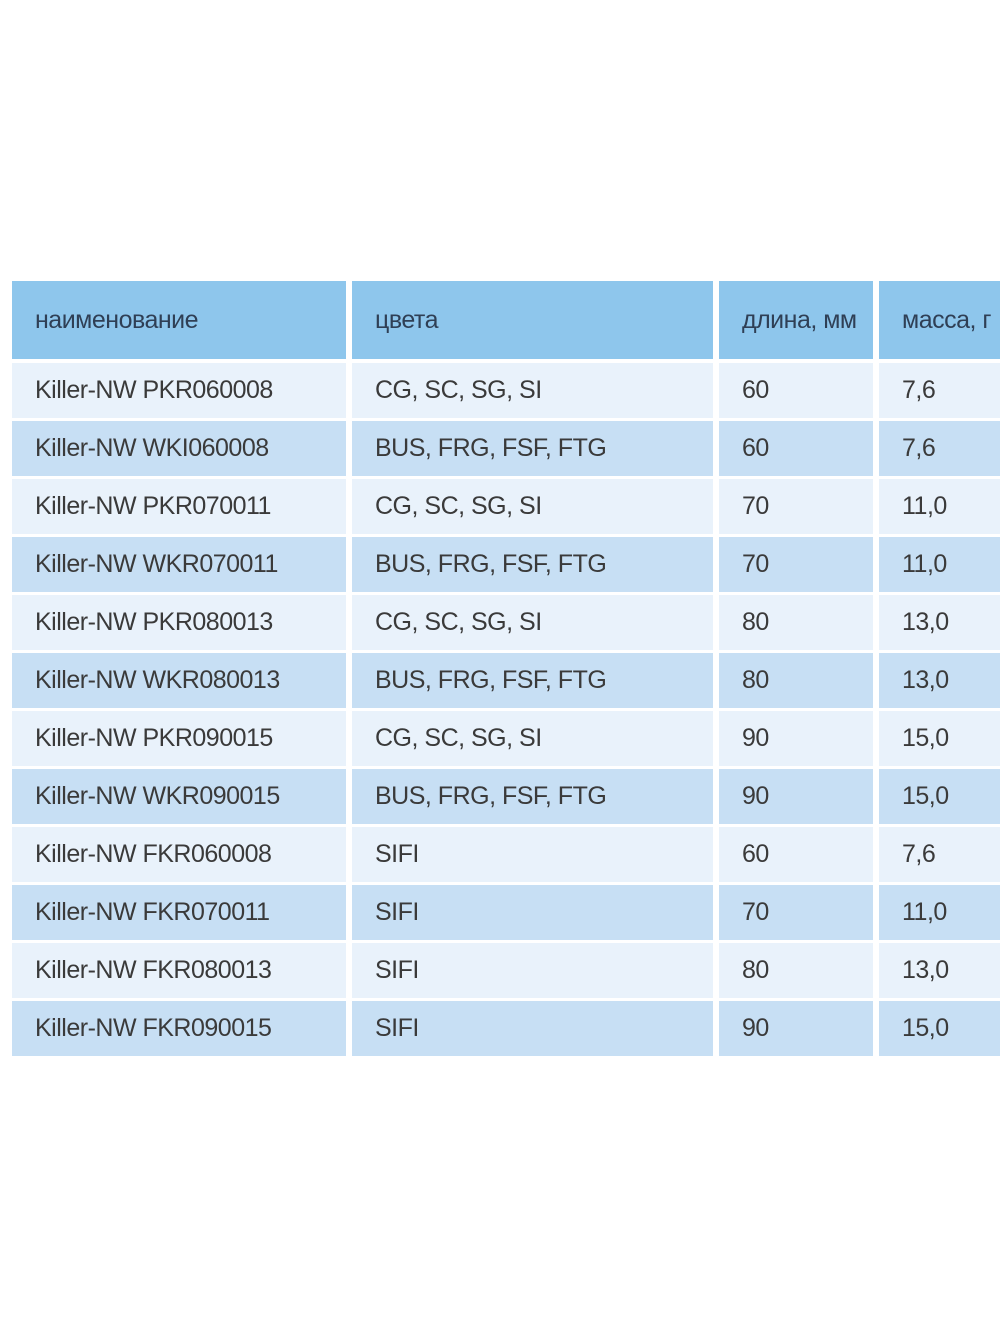 The image size is (1000, 1333). I want to click on header-cell: цвета, so click(532, 320).